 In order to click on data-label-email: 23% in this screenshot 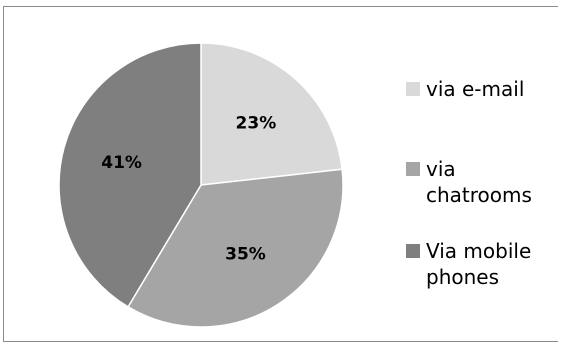, I will do `click(256, 124)`.